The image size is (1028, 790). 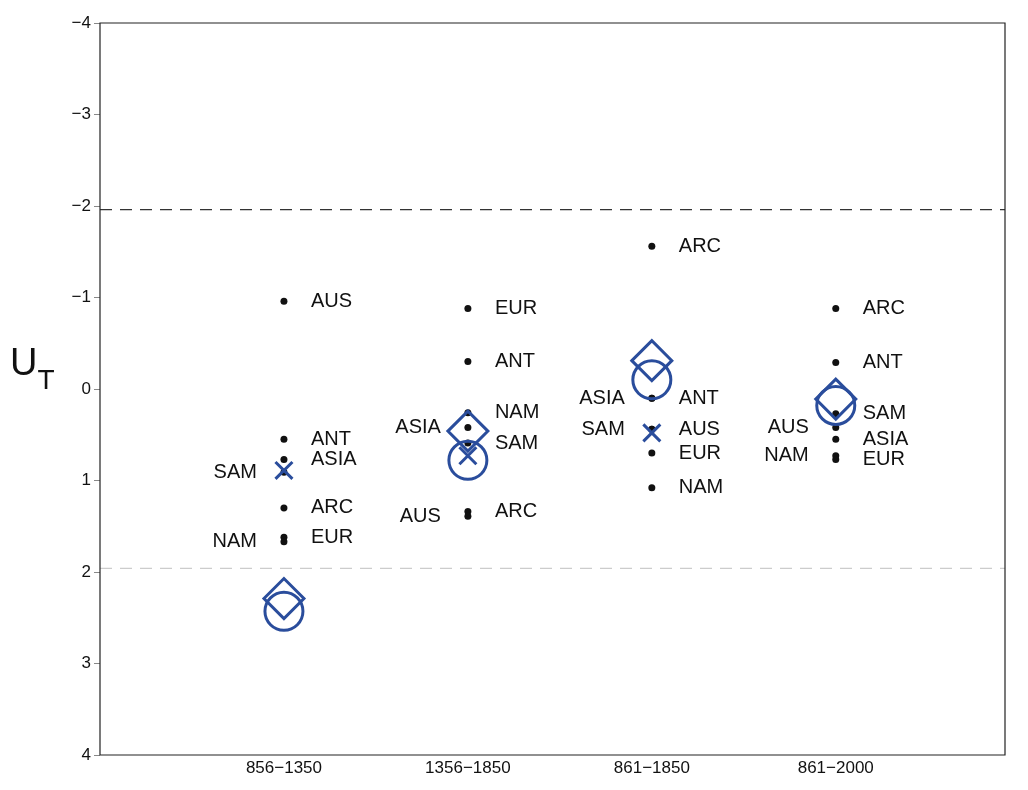 What do you see at coordinates (86, 480) in the screenshot?
I see `y-tick-label: 1` at bounding box center [86, 480].